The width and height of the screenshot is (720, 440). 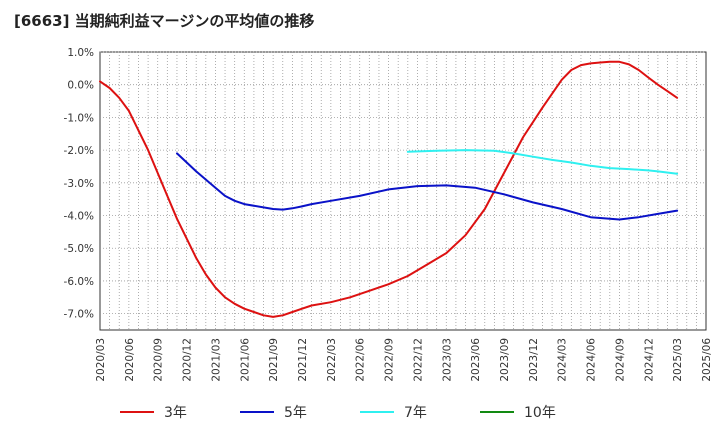 I want to click on legend-item: 7年, so click(x=420, y=412).